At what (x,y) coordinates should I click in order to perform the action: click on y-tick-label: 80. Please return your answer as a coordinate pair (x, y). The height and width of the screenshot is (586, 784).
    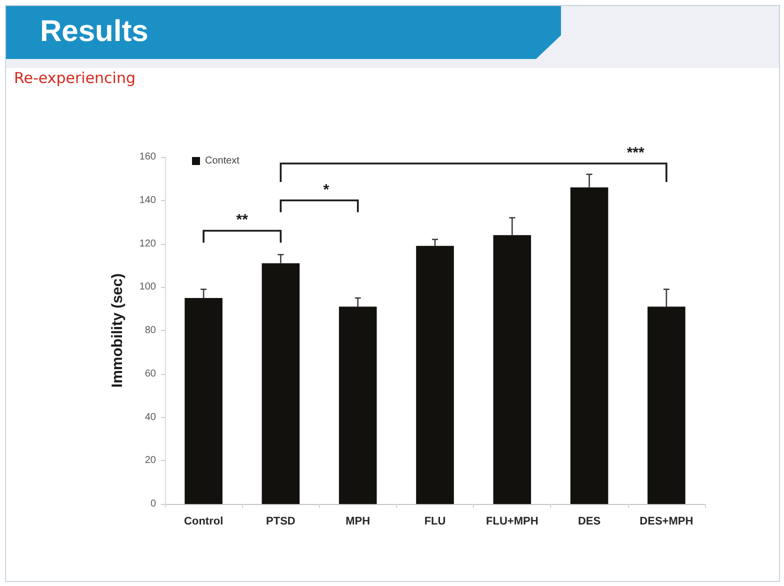
    Looking at the image, I should click on (150, 330).